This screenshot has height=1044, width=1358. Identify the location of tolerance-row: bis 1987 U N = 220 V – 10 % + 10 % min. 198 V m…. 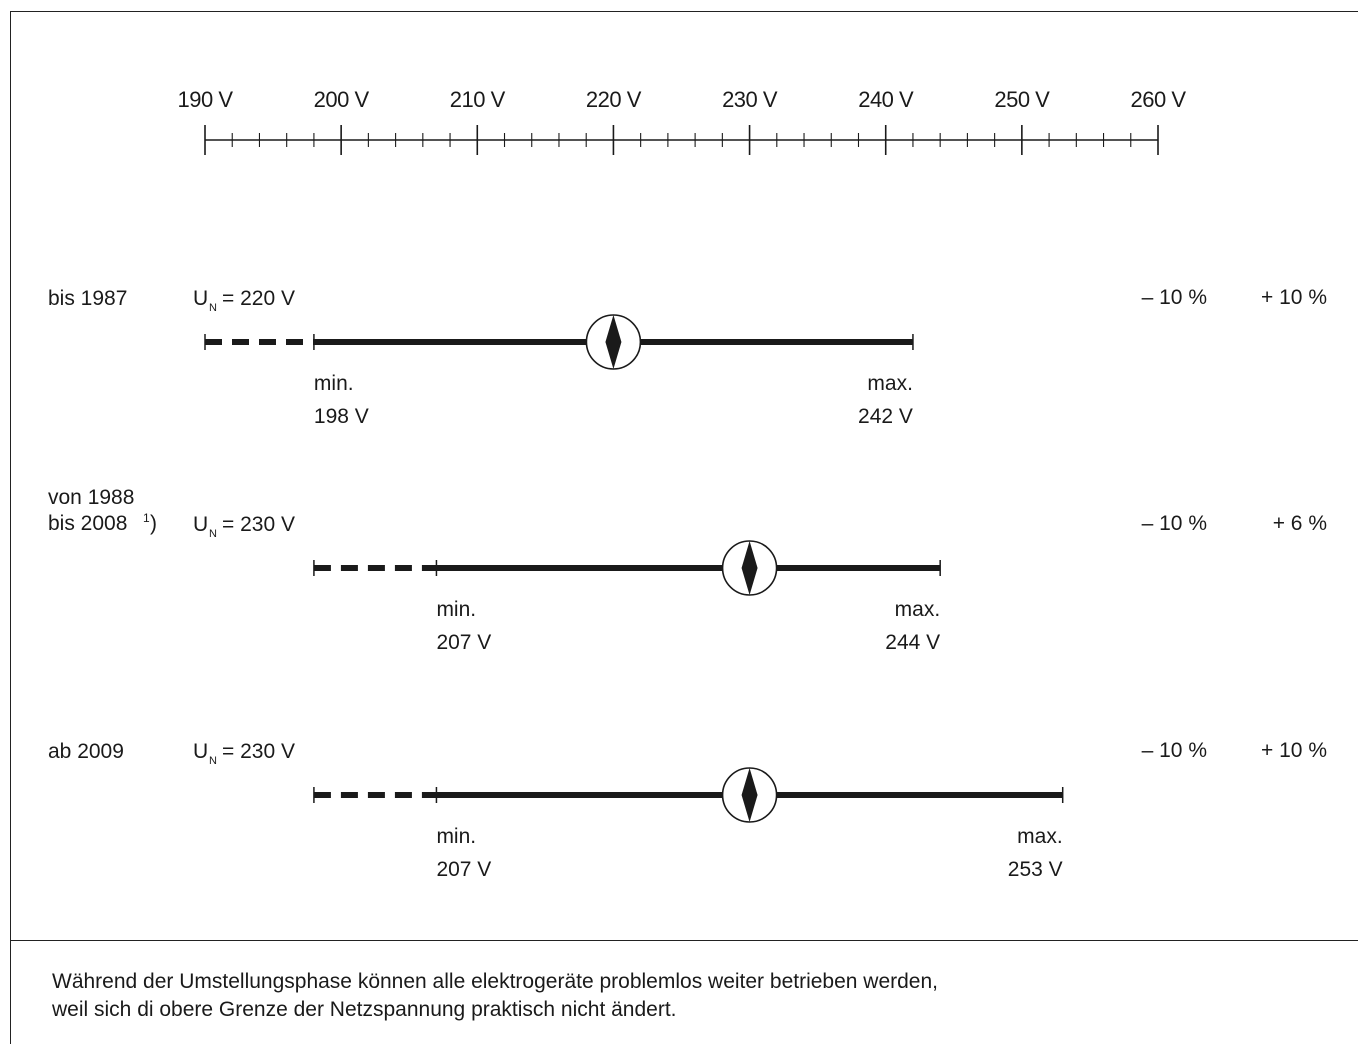
(687, 357).